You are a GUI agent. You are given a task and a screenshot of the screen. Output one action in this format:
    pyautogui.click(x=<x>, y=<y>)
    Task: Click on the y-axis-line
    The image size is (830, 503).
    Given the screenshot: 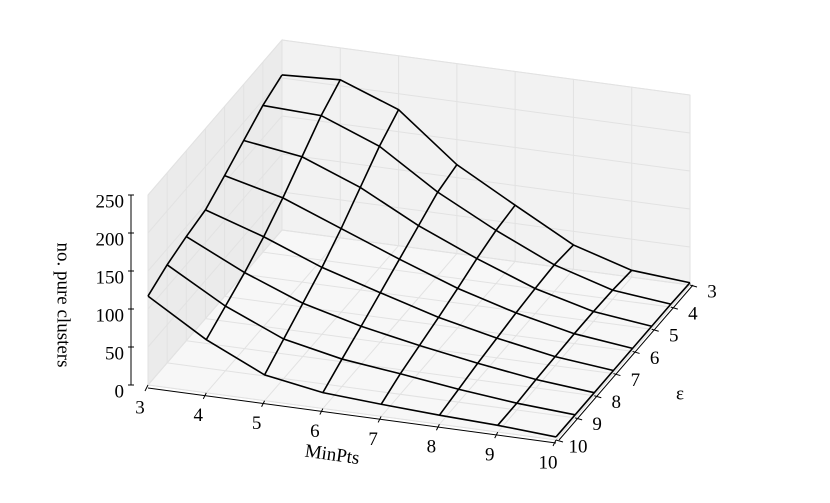 What is the action you would take?
    pyautogui.click(x=626, y=362)
    